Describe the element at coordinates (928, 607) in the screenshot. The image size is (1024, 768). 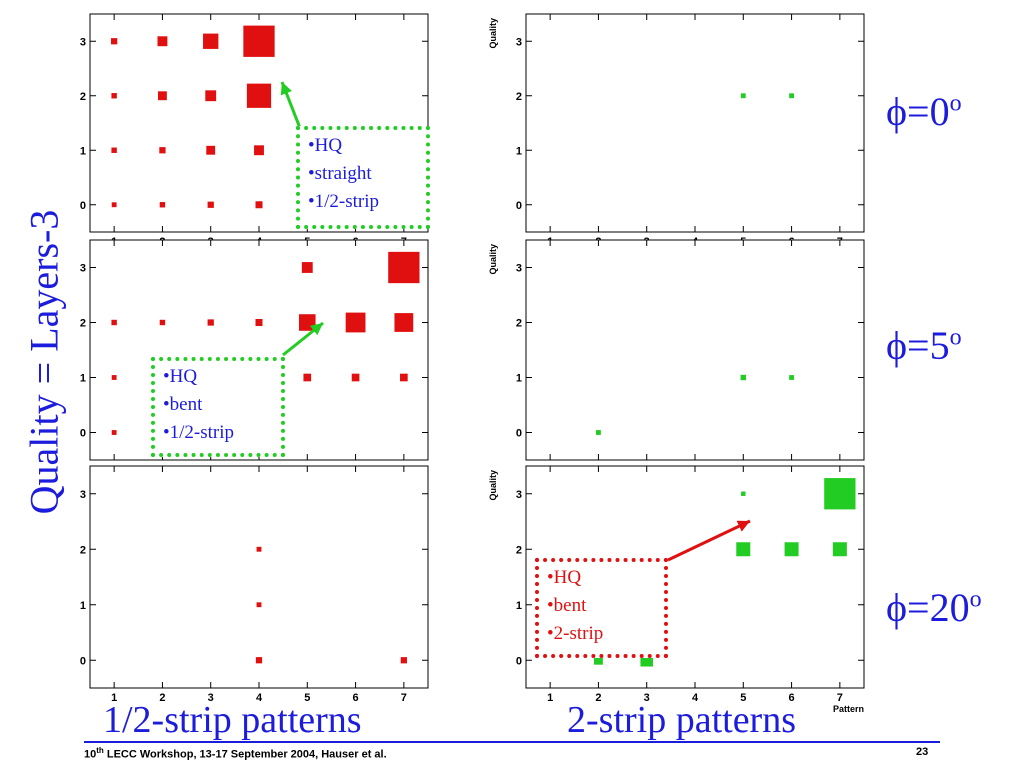
I see `phi-value: ϕ=20` at that location.